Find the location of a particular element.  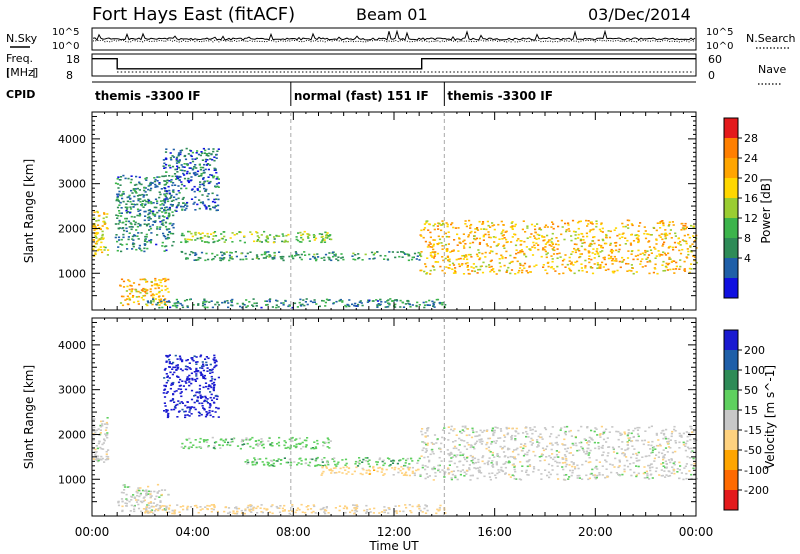

noise-search-trace is located at coordinates (394, 41).